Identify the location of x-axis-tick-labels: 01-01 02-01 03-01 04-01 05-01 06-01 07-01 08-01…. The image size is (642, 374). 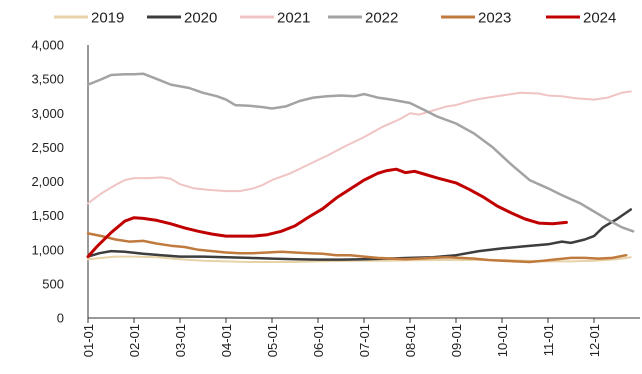
(341, 340).